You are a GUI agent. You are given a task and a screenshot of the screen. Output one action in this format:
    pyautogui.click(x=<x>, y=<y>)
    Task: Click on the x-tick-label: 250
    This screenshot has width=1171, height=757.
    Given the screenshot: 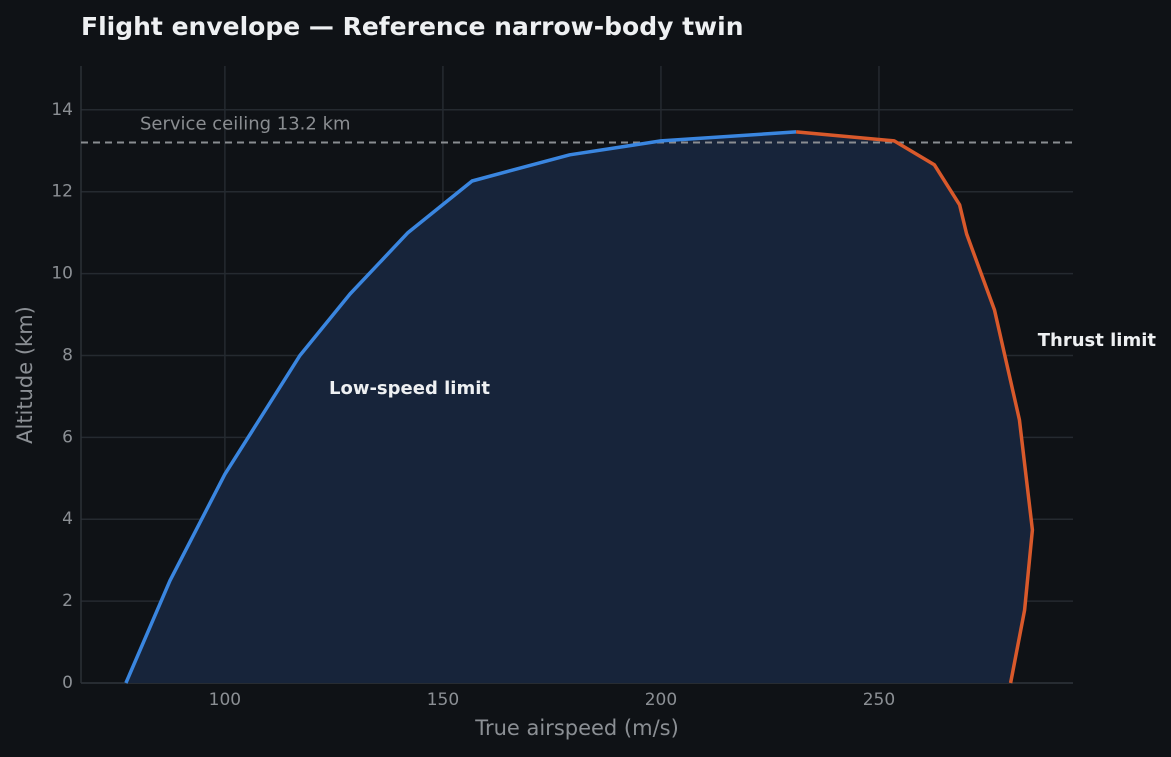 What is the action you would take?
    pyautogui.click(x=879, y=700)
    